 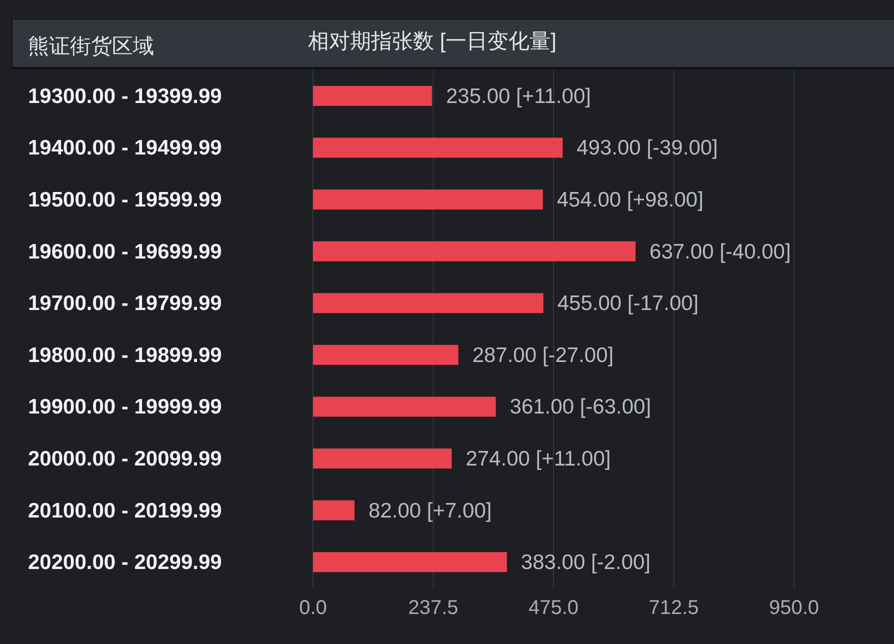 I want to click on x-tick-label: 712.5, so click(x=673, y=608).